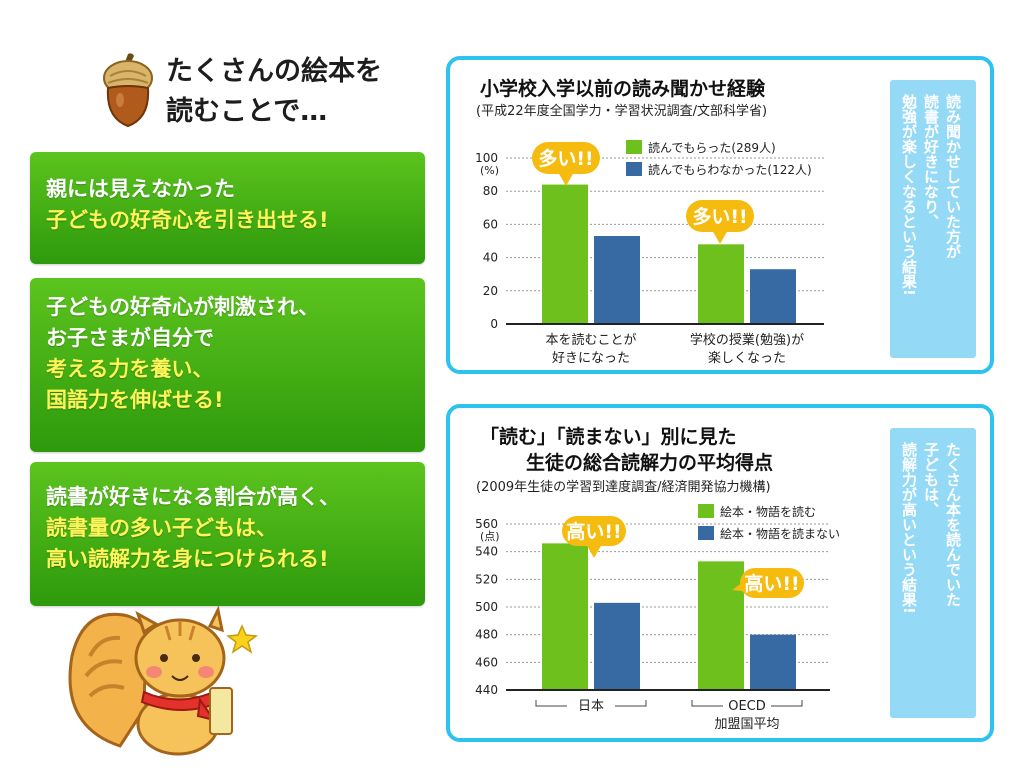 This screenshot has width=1024, height=768. I want to click on card-line: 子どもの好奇心が刺激され、, so click(183, 307).